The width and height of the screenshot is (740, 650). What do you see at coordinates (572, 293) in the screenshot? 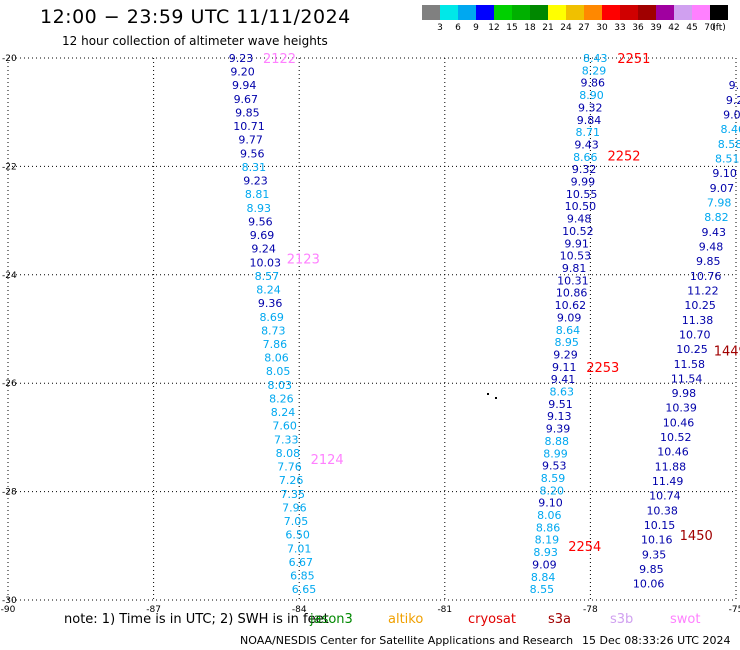
I see `wave-height-value: 10.86` at bounding box center [572, 293].